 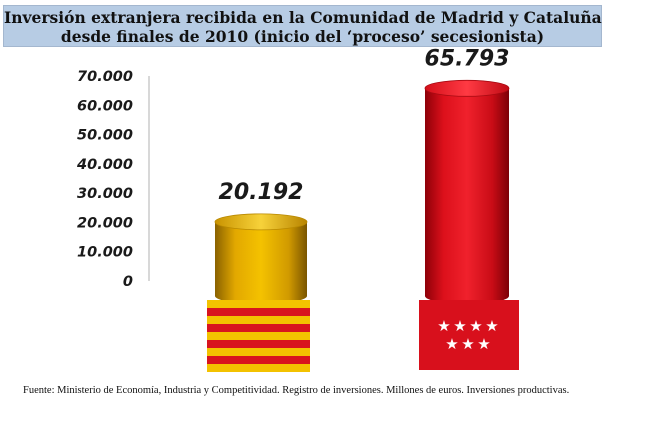 I want to click on y-tick-label: 20.000, so click(x=105, y=223).